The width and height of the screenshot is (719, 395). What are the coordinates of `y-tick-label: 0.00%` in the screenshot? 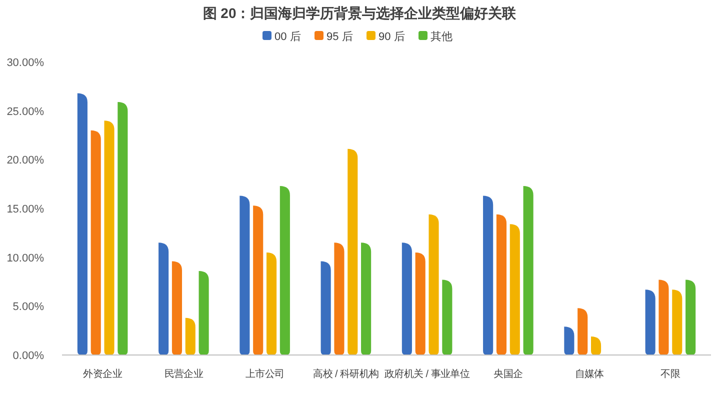 It's located at (28, 356).